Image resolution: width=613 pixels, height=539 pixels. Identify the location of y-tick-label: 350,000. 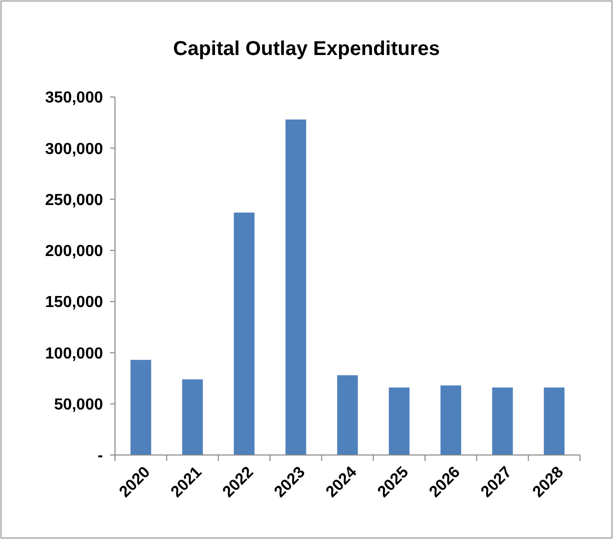
(74, 98).